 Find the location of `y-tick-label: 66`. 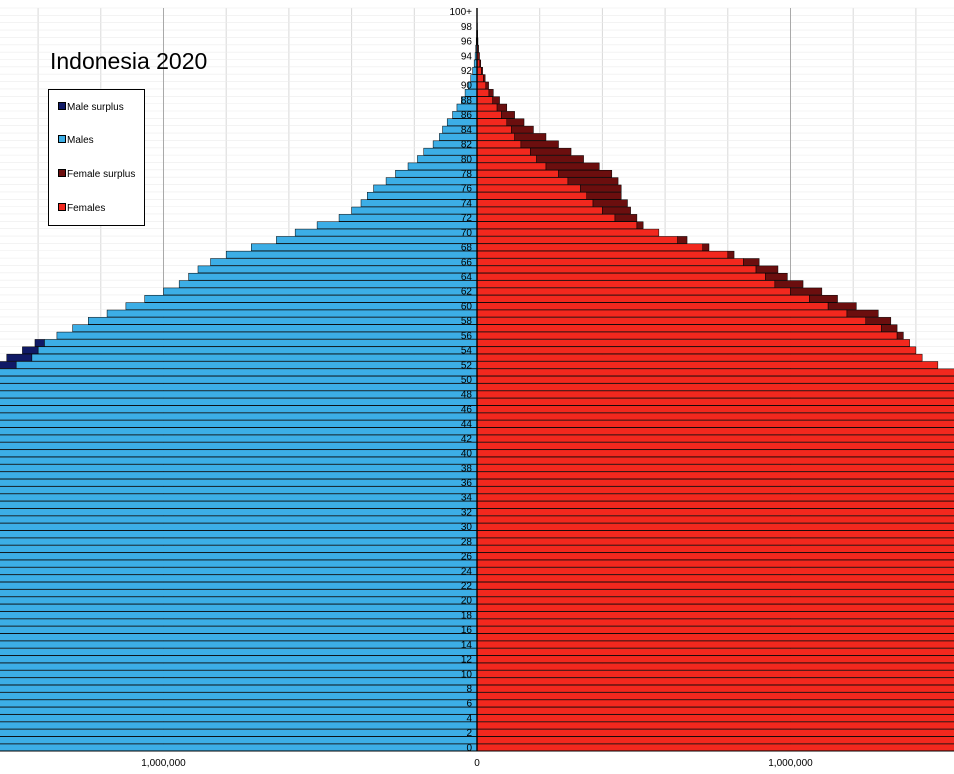

y-tick-label: 66 is located at coordinates (467, 262).